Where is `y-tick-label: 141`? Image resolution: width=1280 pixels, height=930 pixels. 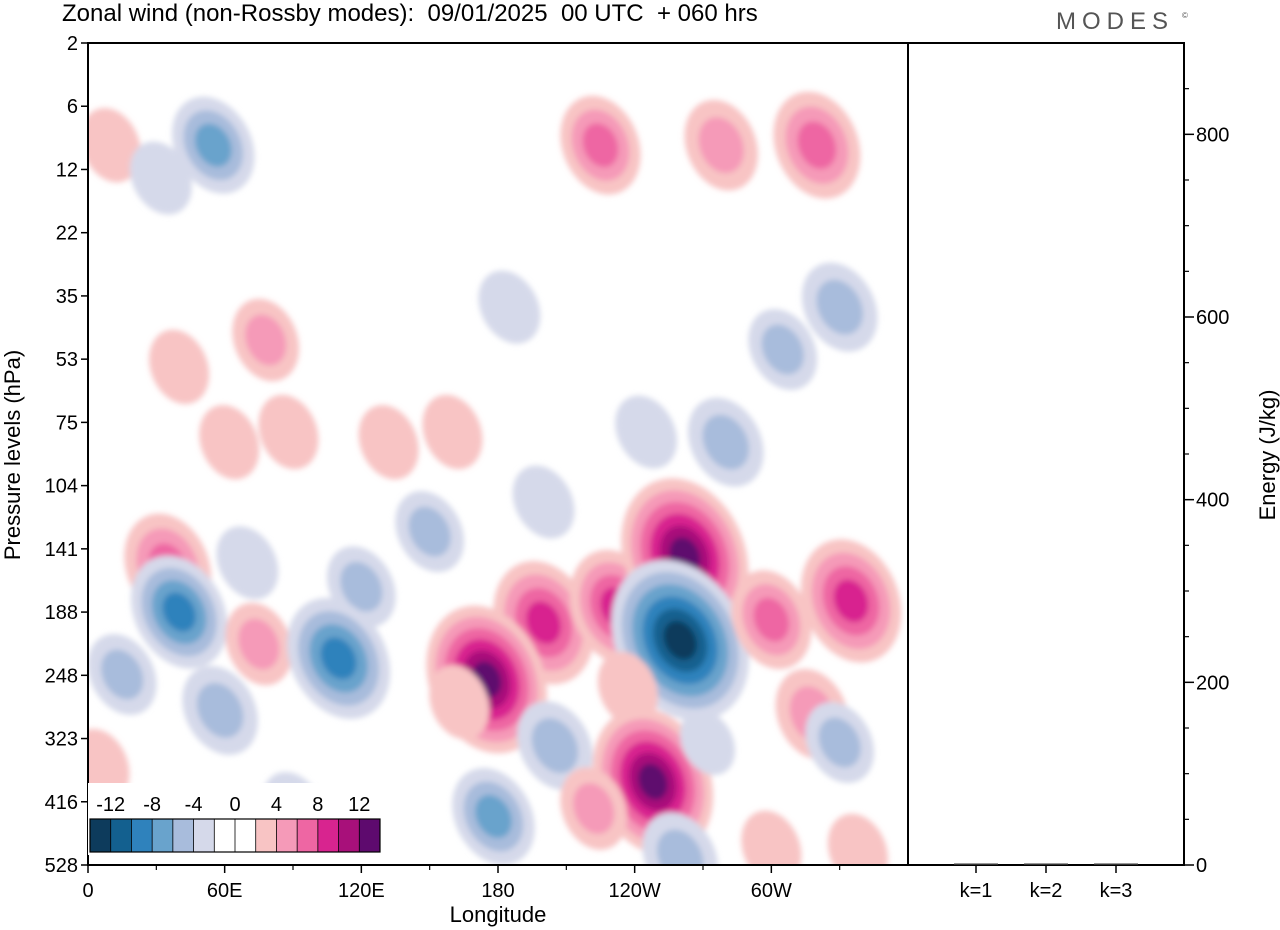 y-tick-label: 141 is located at coordinates (61, 550).